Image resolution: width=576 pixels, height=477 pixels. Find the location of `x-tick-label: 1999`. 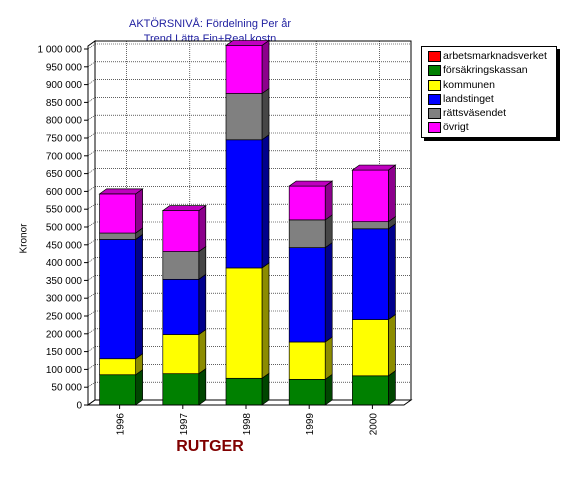

x-tick-label: 1999 is located at coordinates (310, 424).